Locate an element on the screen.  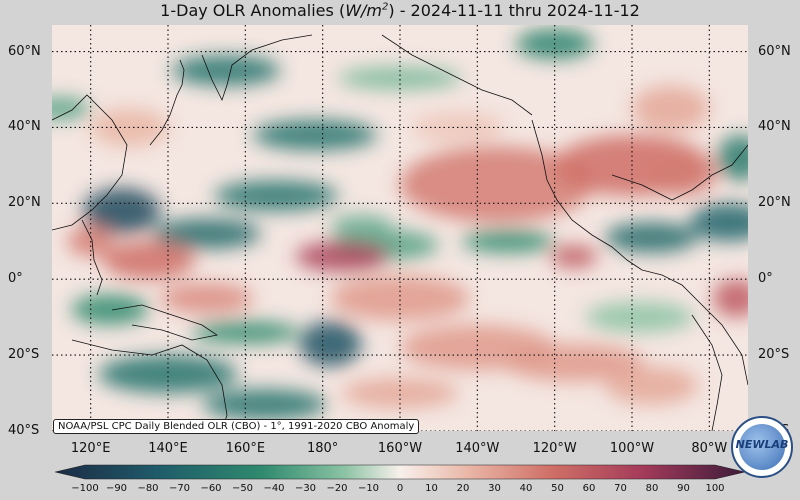
colorbar-tick-label: 0 is located at coordinates (400, 488).